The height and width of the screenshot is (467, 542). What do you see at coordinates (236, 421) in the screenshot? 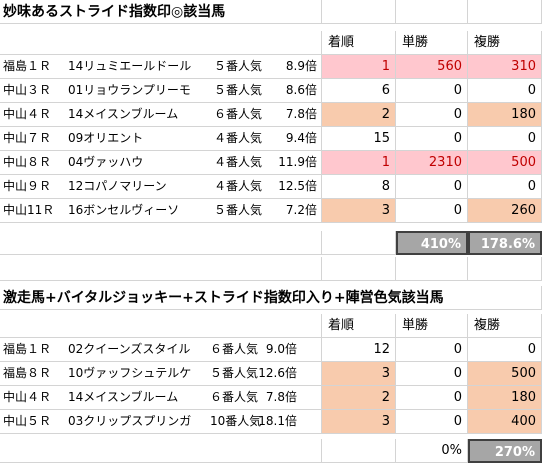
I see `popularity: 10番人気` at bounding box center [236, 421].